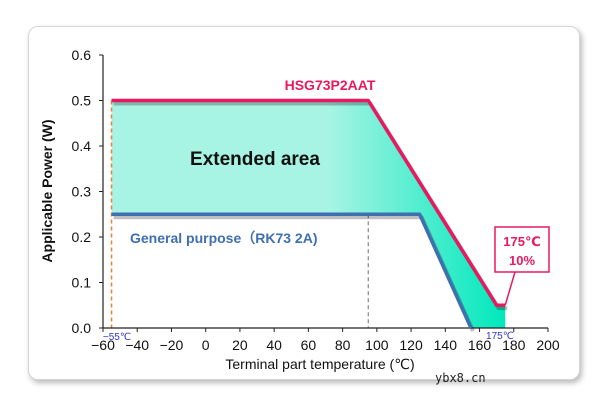  I want to click on watermark-text: ybx8.cn, so click(460, 378).